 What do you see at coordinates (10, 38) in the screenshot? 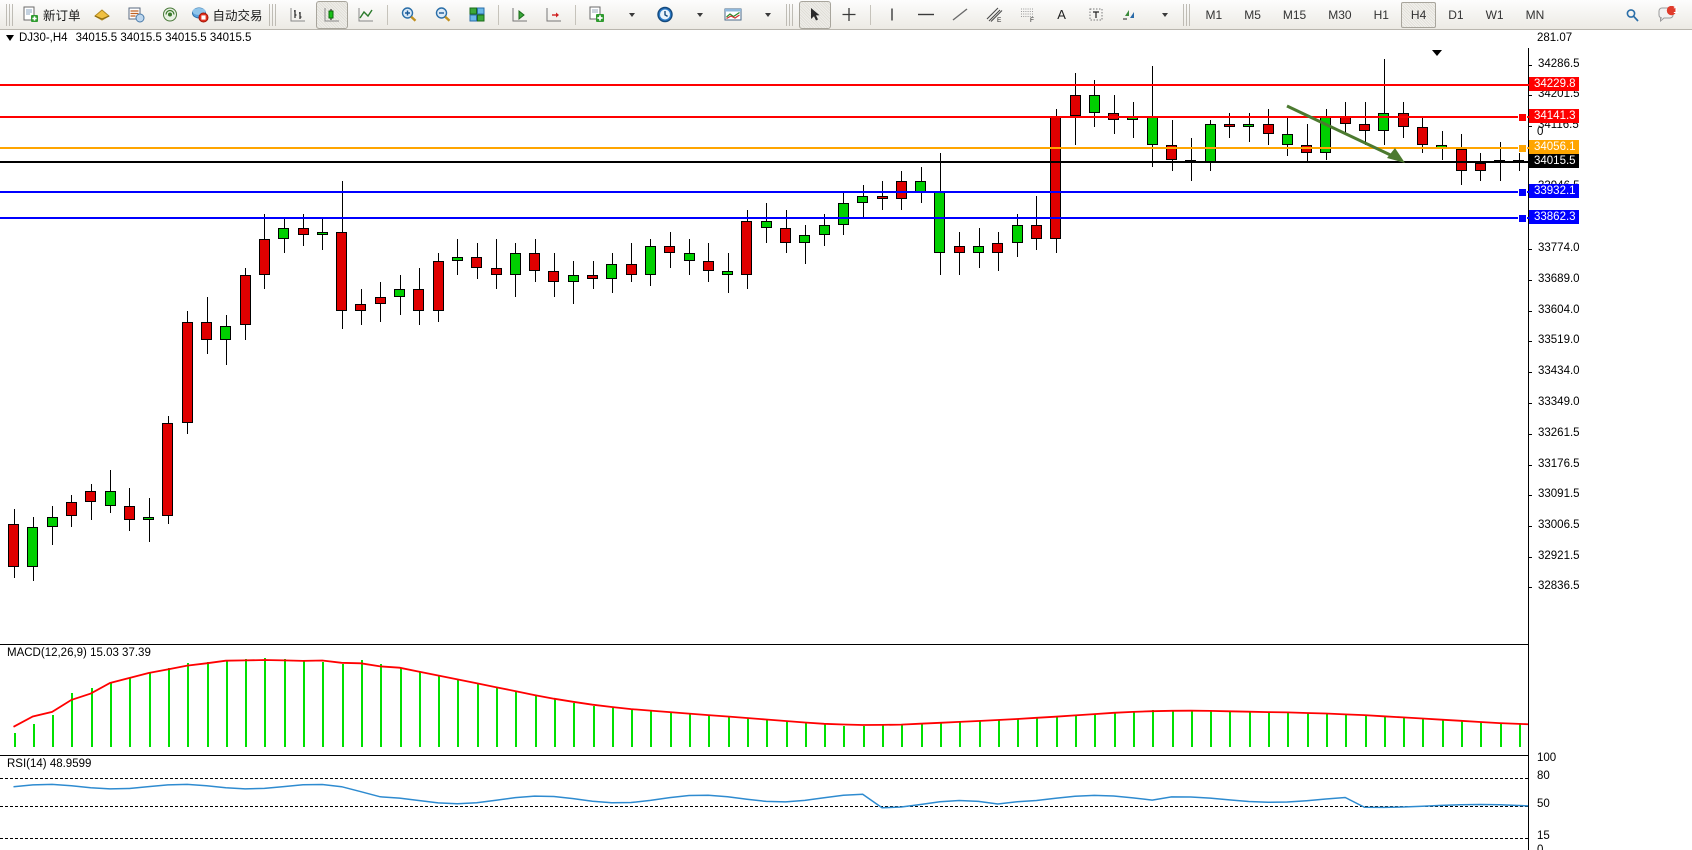
I see `chart-menu-triangle-icon` at bounding box center [10, 38].